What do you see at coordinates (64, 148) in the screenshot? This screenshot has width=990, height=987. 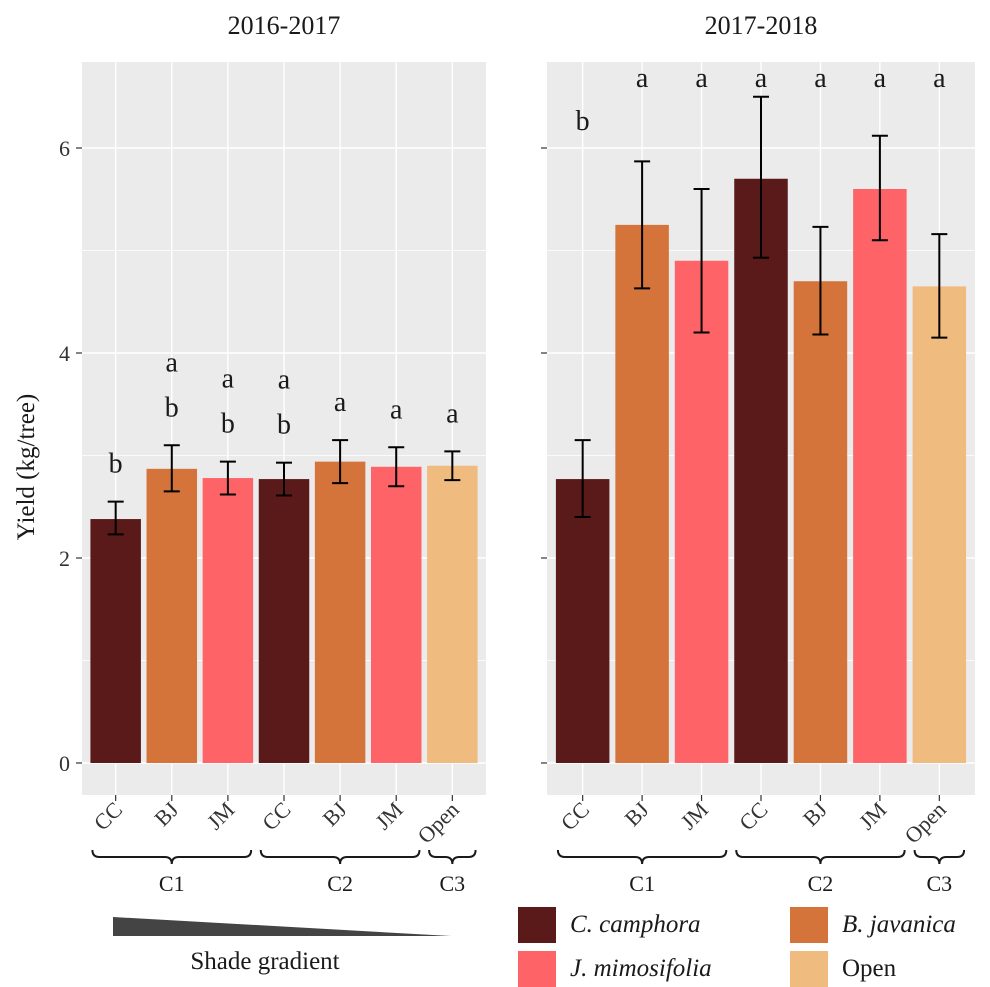 I see `y-tick-label: 6` at bounding box center [64, 148].